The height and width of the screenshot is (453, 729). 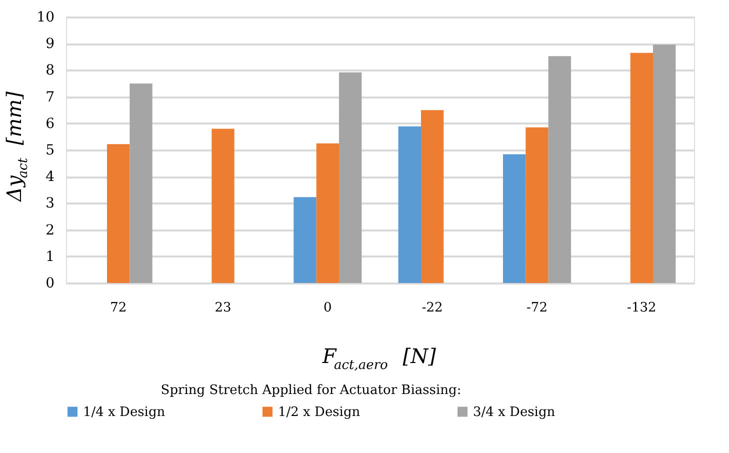 What do you see at coordinates (432, 308) in the screenshot?
I see `x-tick-label: -22` at bounding box center [432, 308].